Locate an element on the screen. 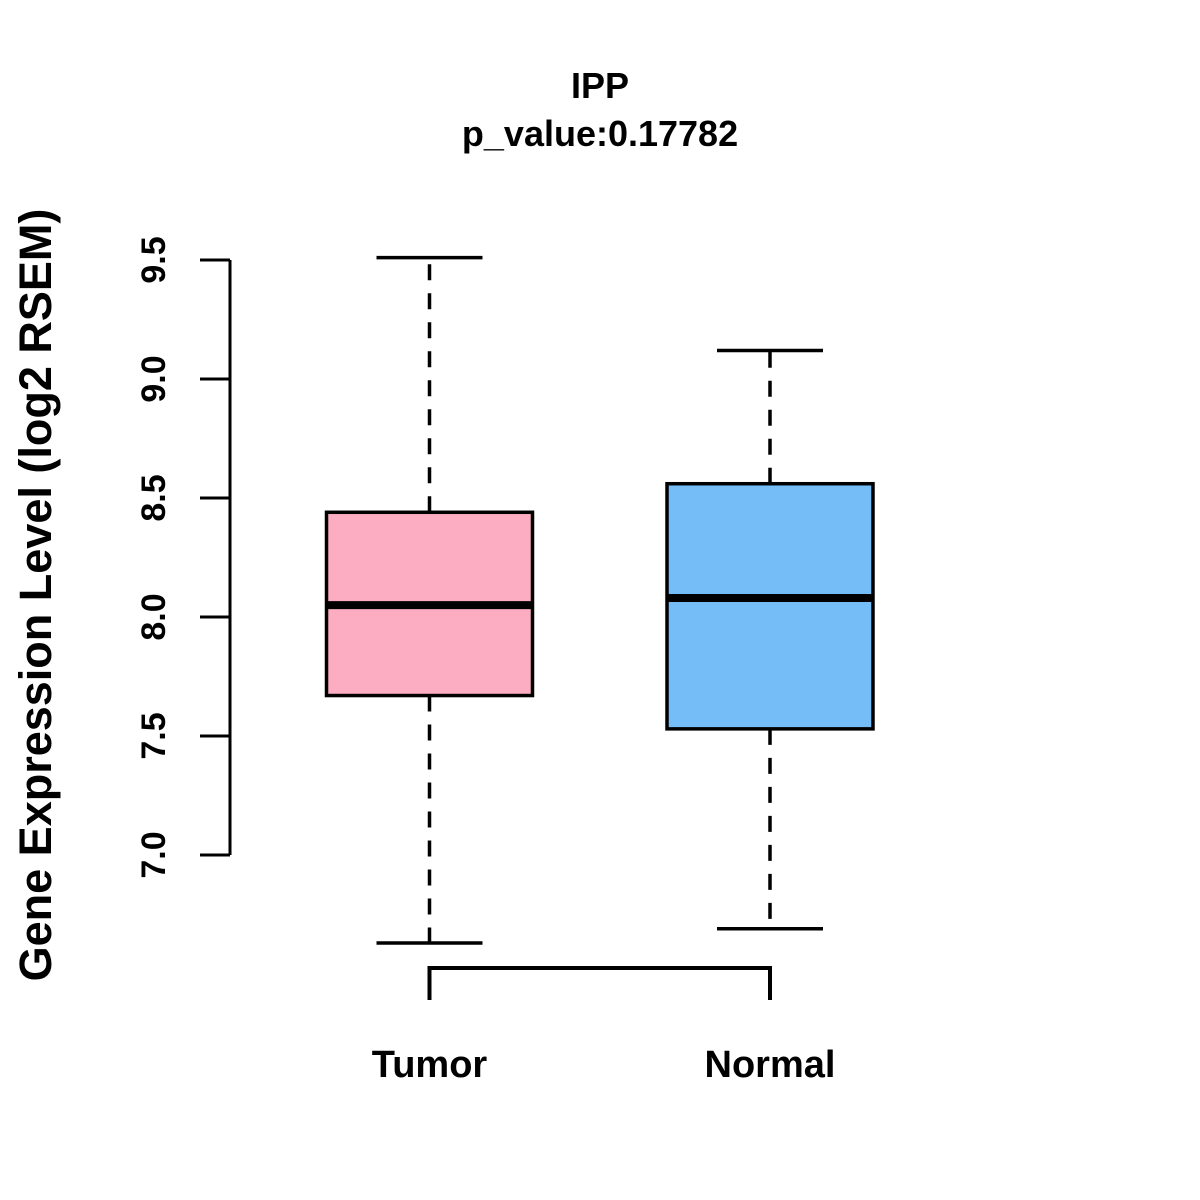 The width and height of the screenshot is (1200, 1200). y-tick-label: 8.0 is located at coordinates (154, 616).